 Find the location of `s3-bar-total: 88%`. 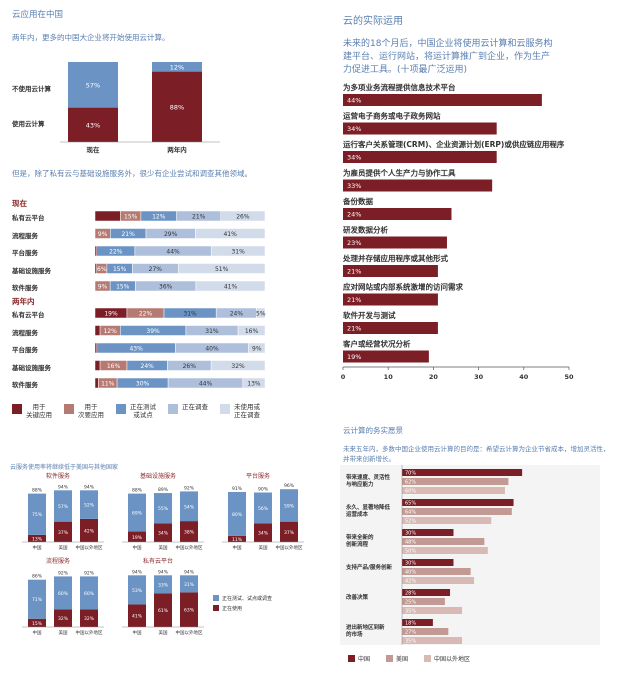

s3-bar-total: 88% is located at coordinates (137, 491).